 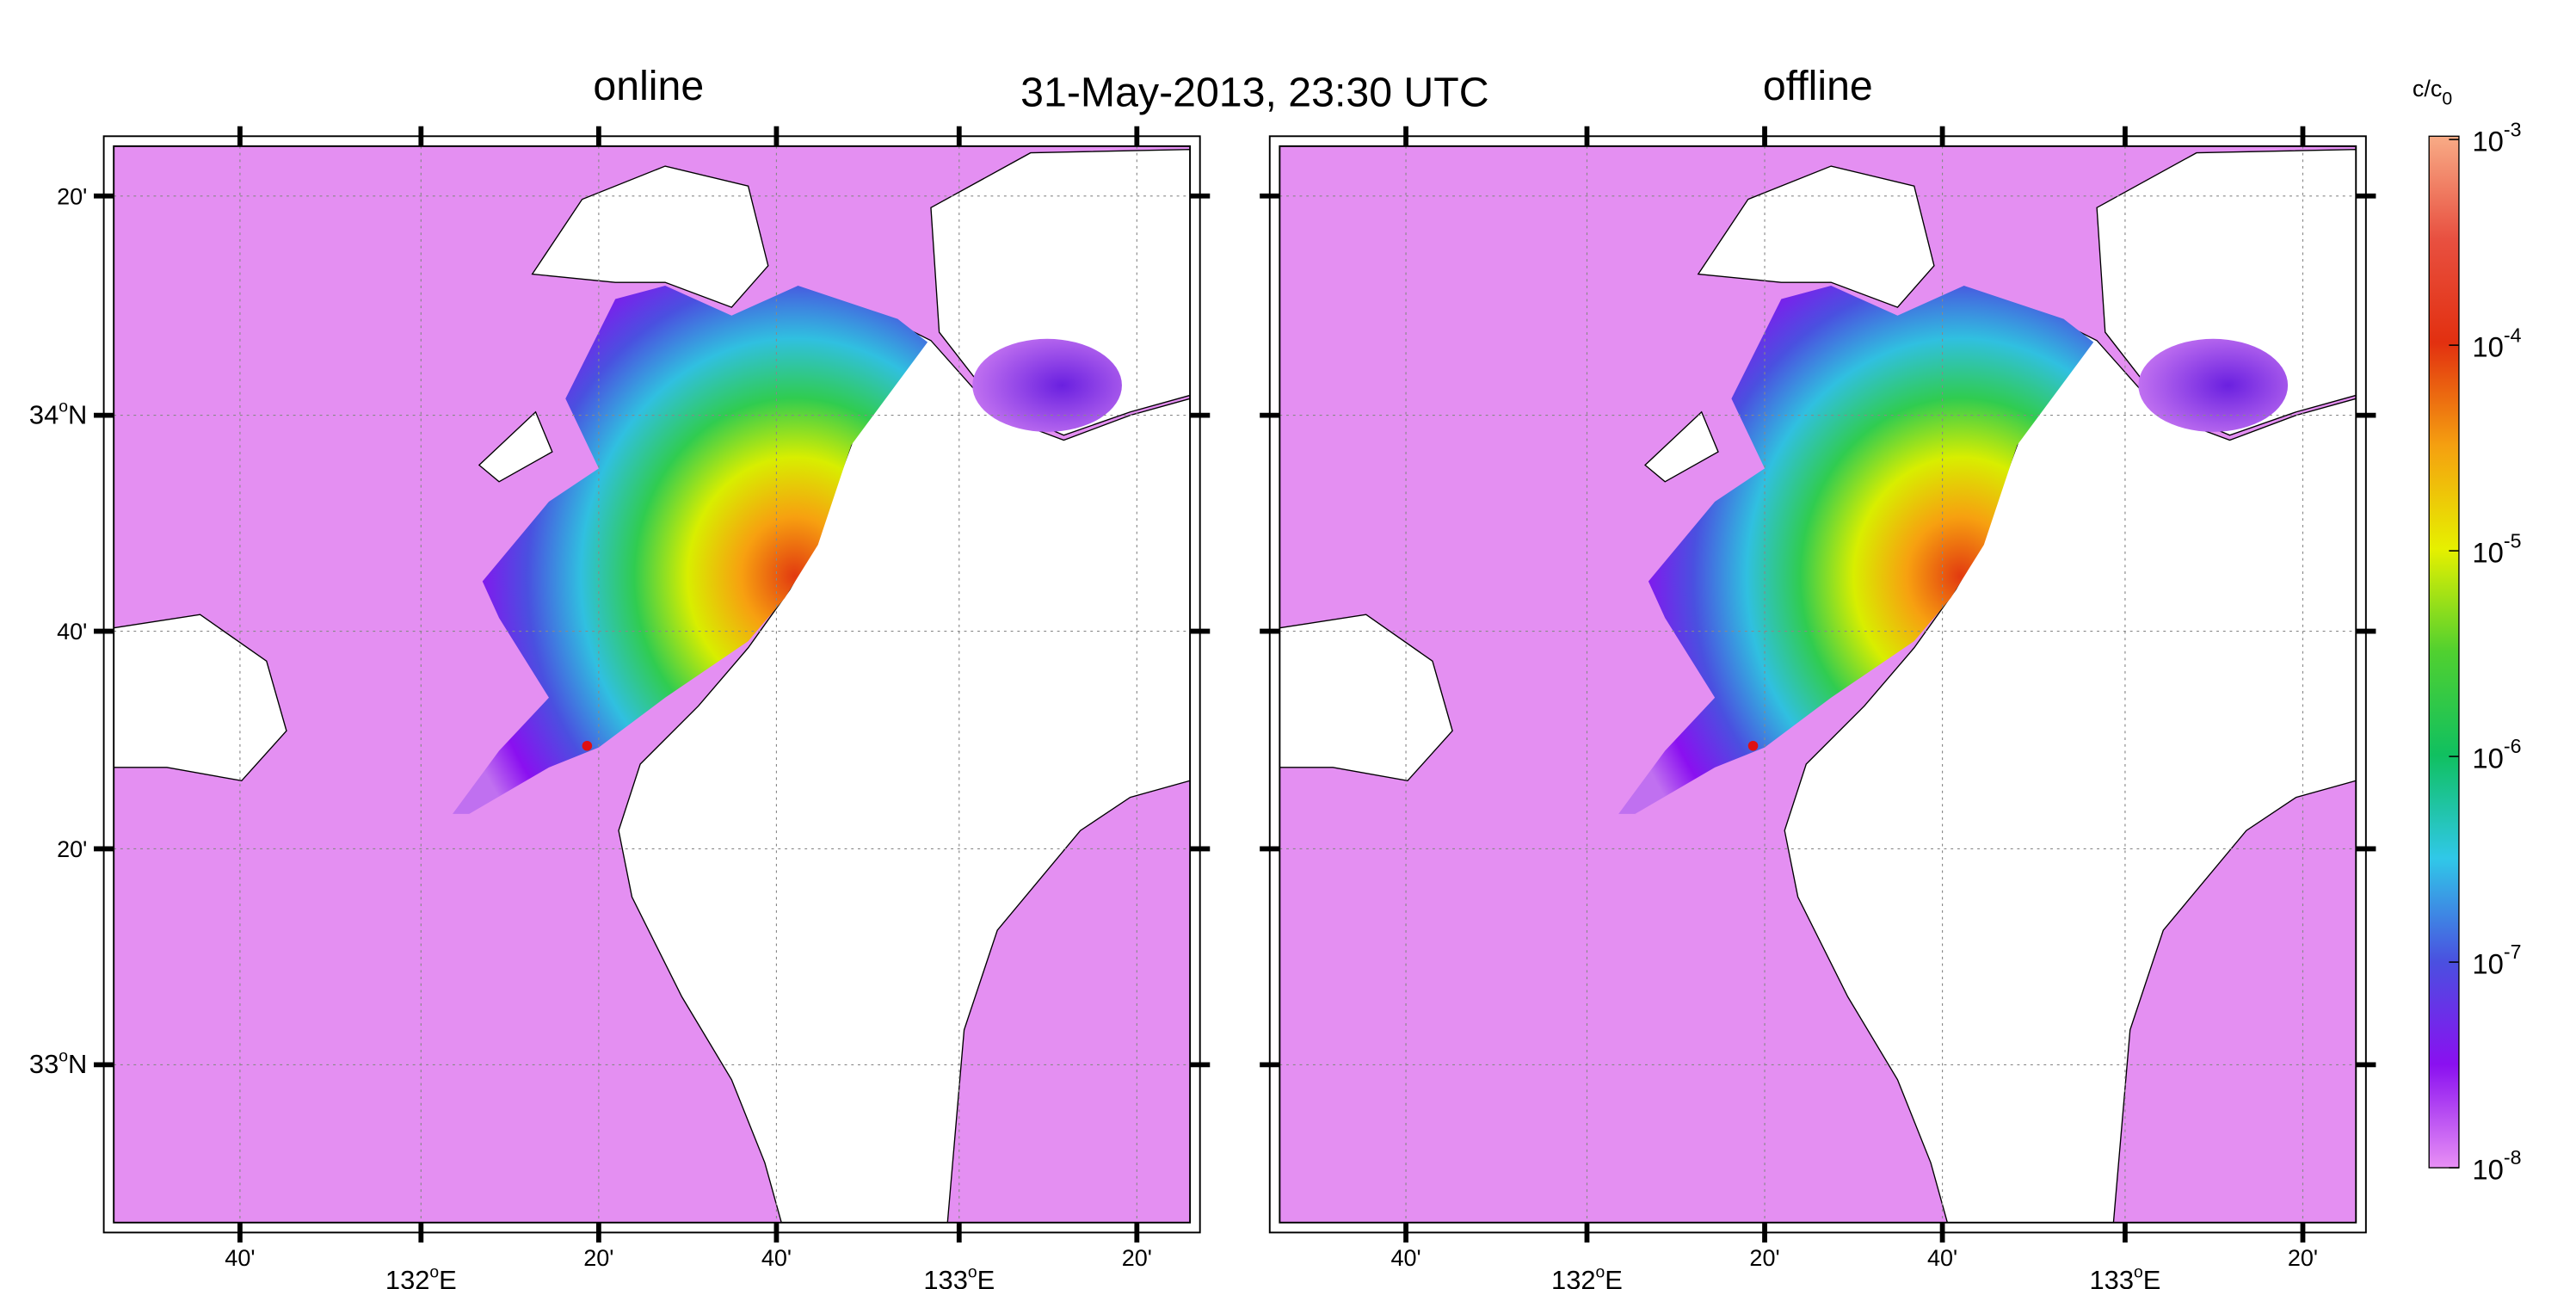 I want to click on colorbar-tick-label: 10⁻⁵, so click(x=2496, y=548).